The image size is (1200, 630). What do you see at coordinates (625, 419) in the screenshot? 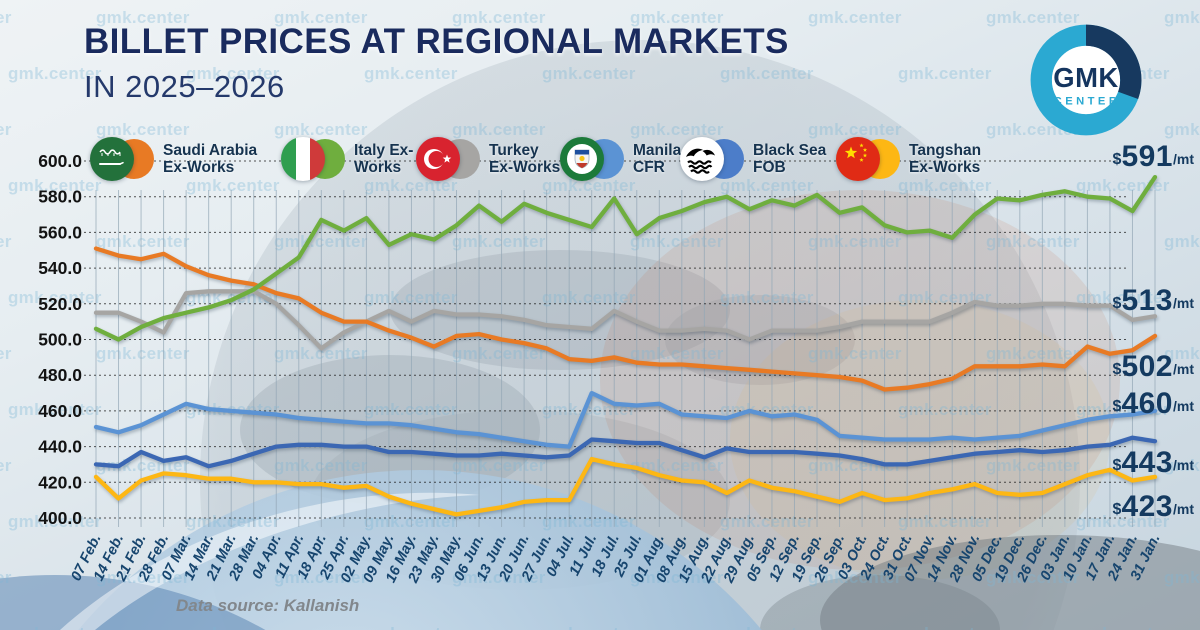
I see `price-line-philippines` at bounding box center [625, 419].